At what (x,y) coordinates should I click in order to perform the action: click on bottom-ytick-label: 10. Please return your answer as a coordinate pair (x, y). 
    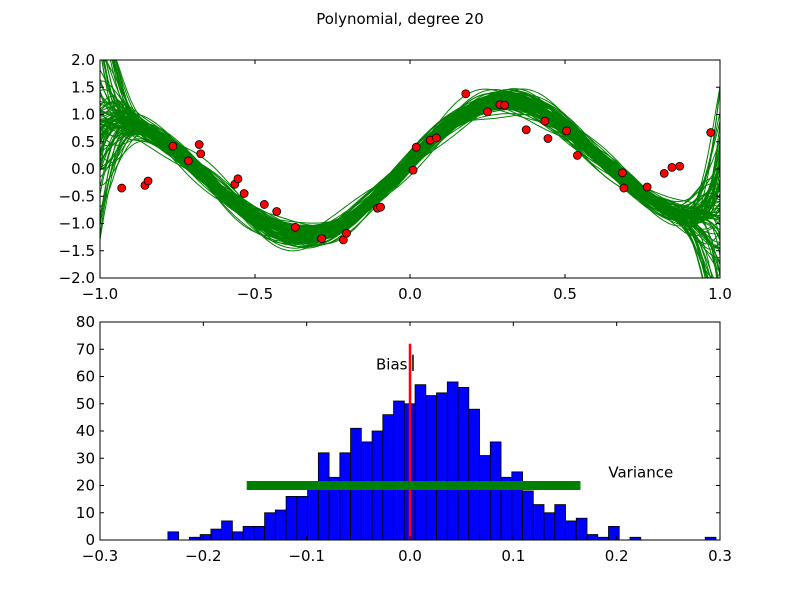
    Looking at the image, I should click on (85, 513).